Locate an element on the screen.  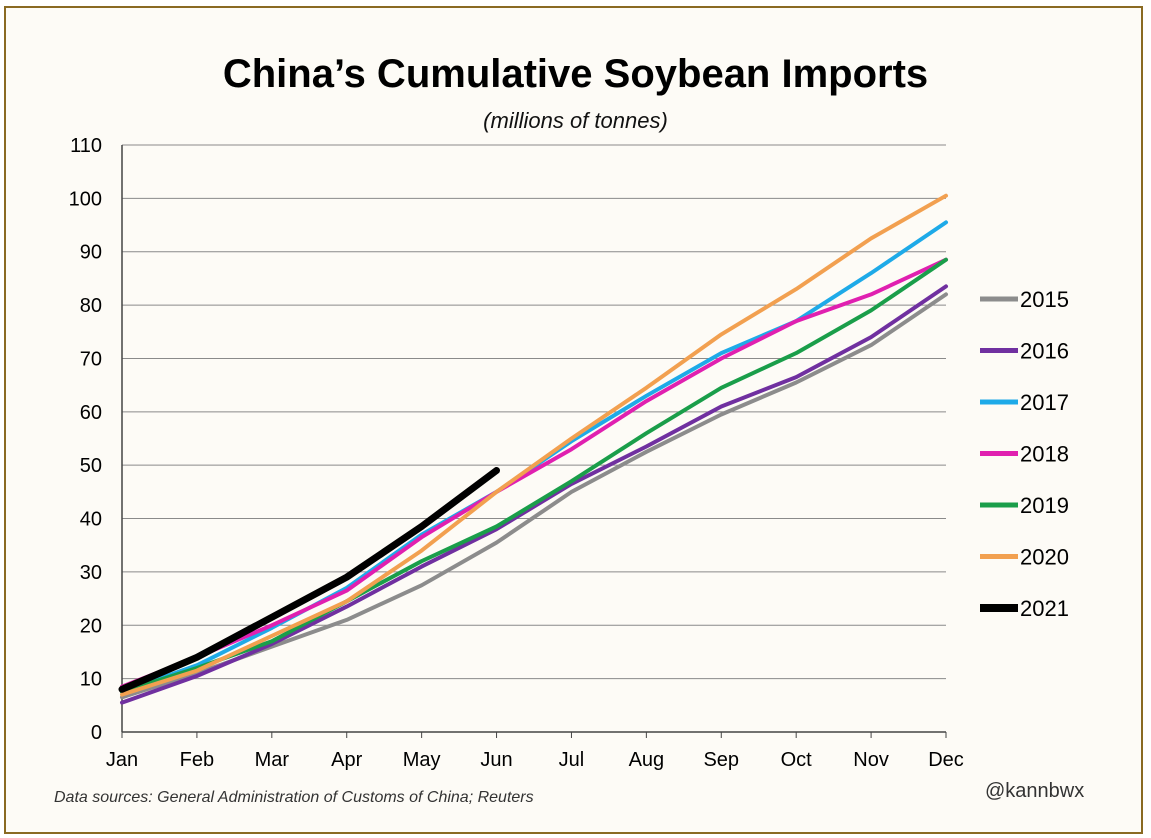
x-tick-label: Jun is located at coordinates (496, 760).